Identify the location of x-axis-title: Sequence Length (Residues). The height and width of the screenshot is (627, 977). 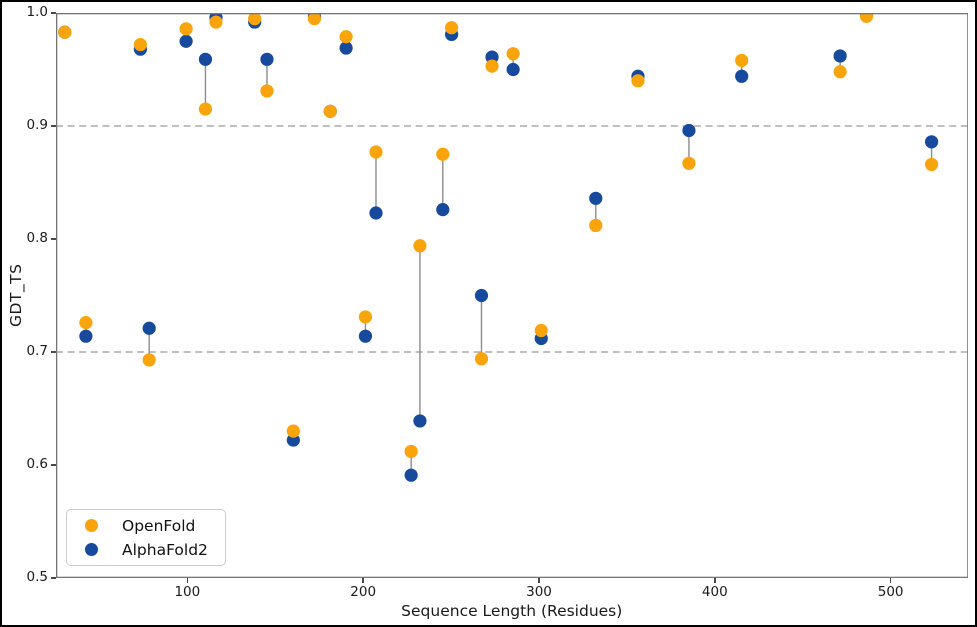
(512, 611).